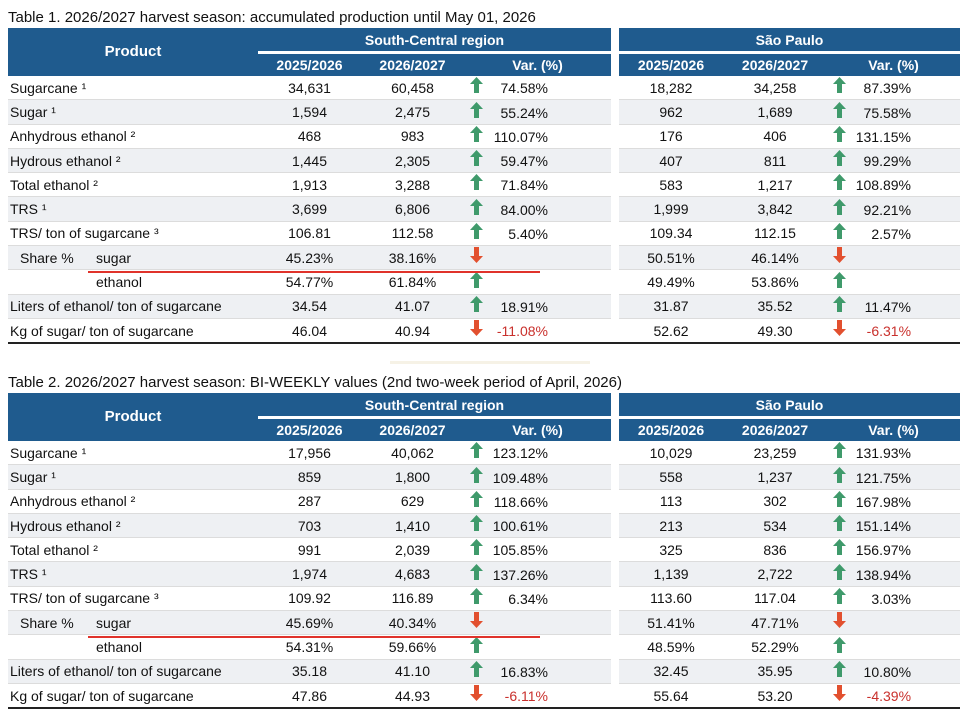 Image resolution: width=960 pixels, height=709 pixels. Describe the element at coordinates (309, 258) in the screenshot. I see `value-cell: 45.23%` at that location.